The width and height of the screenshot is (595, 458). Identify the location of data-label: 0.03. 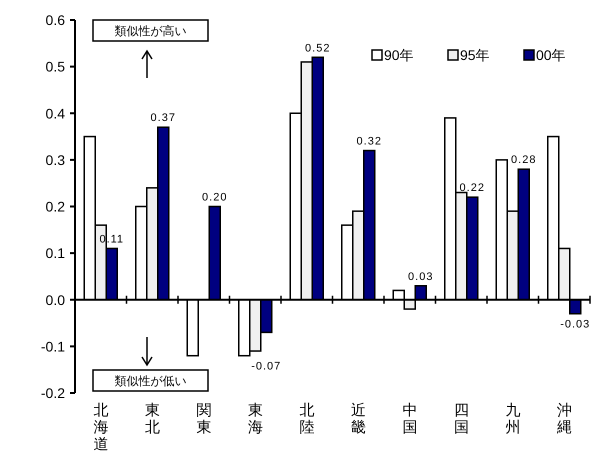
(421, 276).